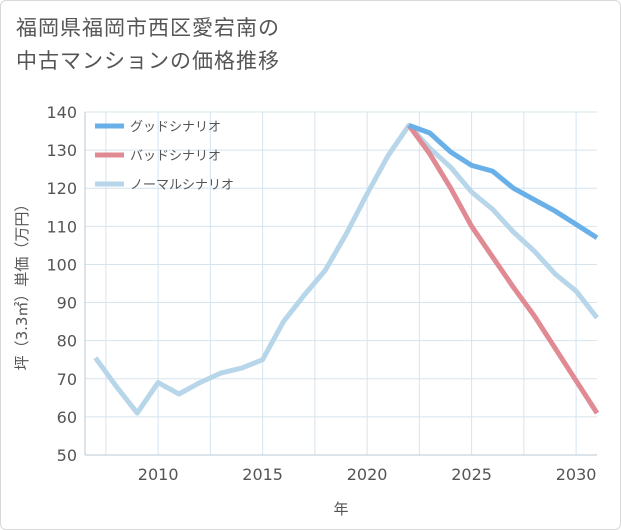 The height and width of the screenshot is (530, 621). I want to click on legend-label: ノーマルシナリオ, so click(182, 185).